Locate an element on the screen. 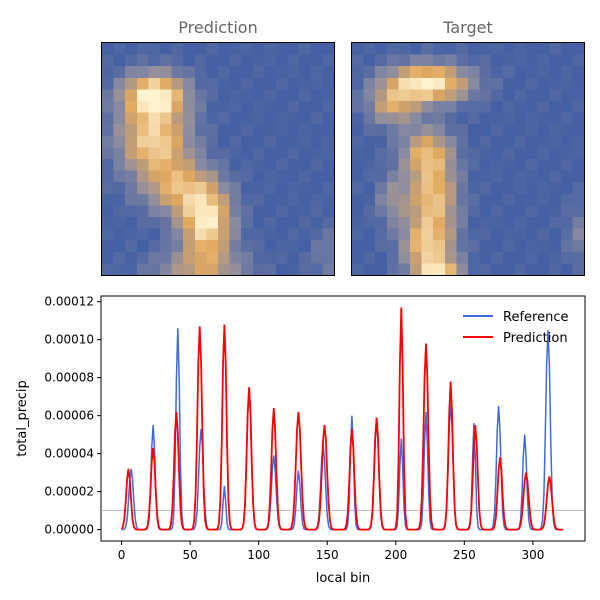 The width and height of the screenshot is (600, 600). legend: Reference Prediction is located at coordinates (515, 328).